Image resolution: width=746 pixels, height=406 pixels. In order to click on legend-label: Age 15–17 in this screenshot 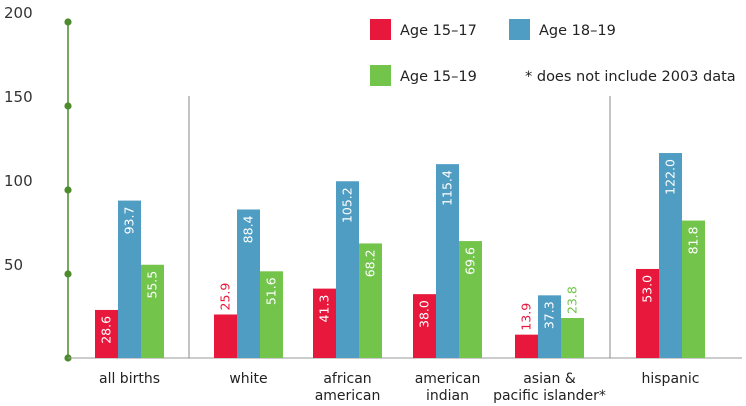, I will do `click(438, 31)`.